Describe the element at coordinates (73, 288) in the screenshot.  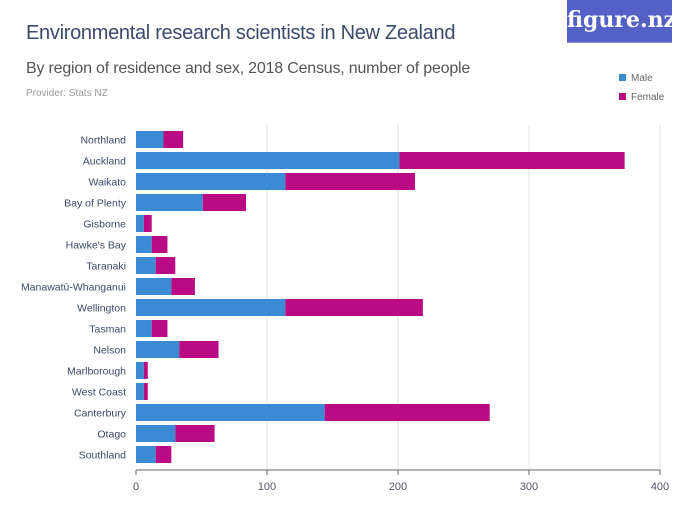
I see `category-label: Manawatū-Whanganui` at that location.